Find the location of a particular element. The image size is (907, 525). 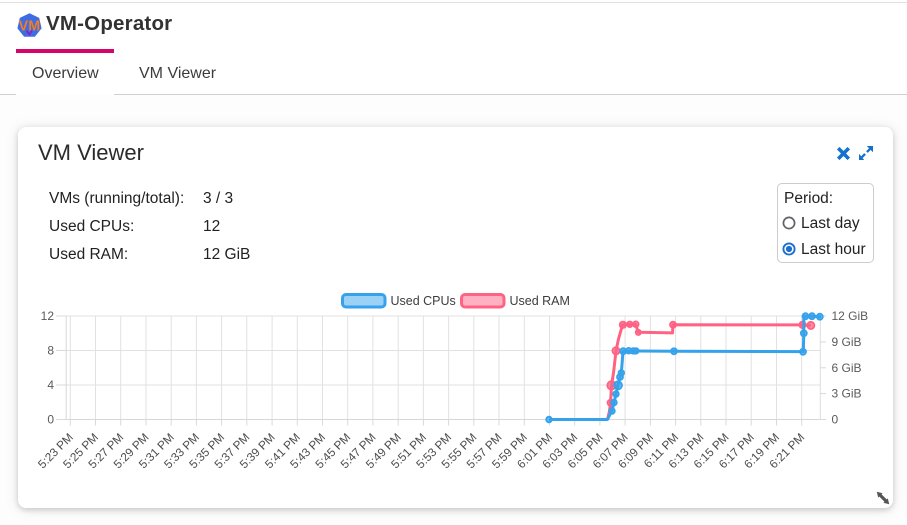

svg-text: 3 GiB is located at coordinates (847, 394).